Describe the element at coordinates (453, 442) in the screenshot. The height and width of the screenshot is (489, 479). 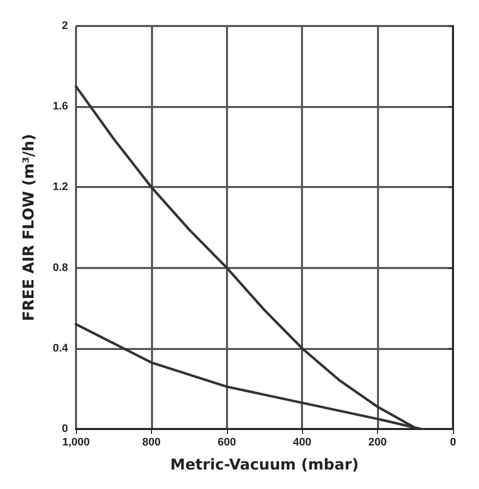
I see `x-tick-label: 0` at that location.